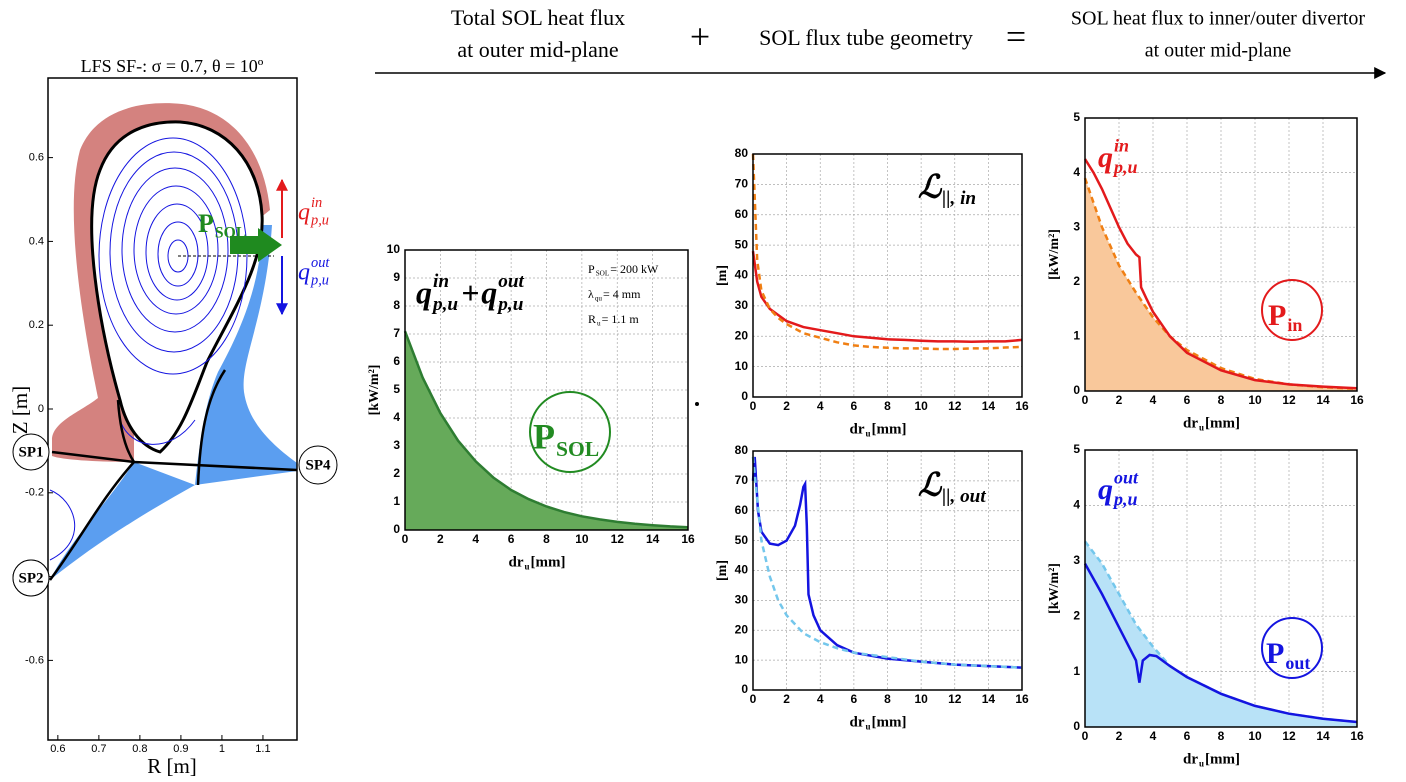 This screenshot has height=782, width=1406. Describe the element at coordinates (36, 325) in the screenshot. I see `y-tick-label: 0.2` at that location.